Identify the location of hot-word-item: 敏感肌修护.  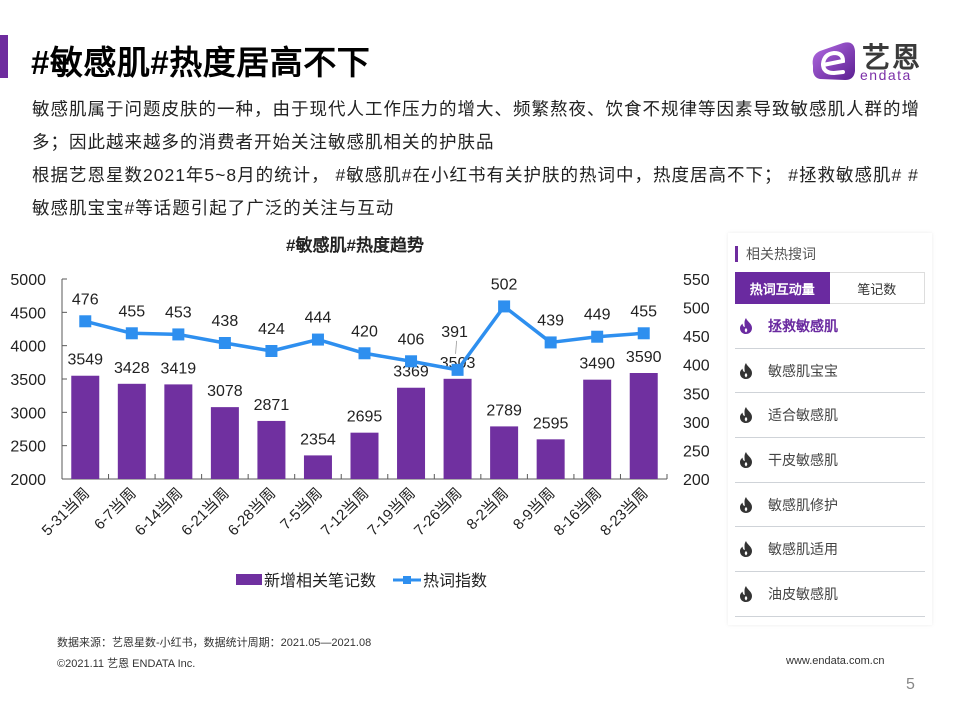
(830, 505).